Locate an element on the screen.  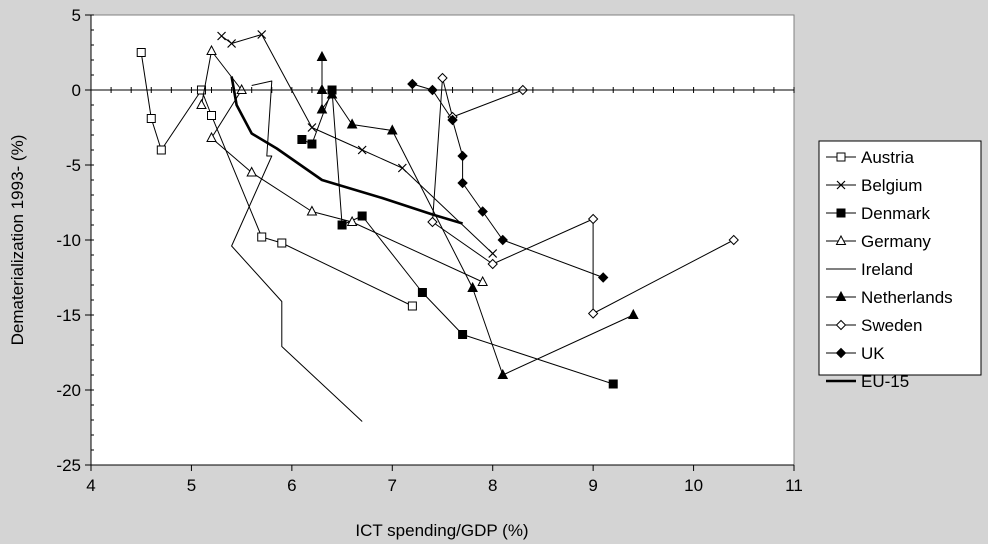
y-tick-label: 0 is located at coordinates (76, 90).